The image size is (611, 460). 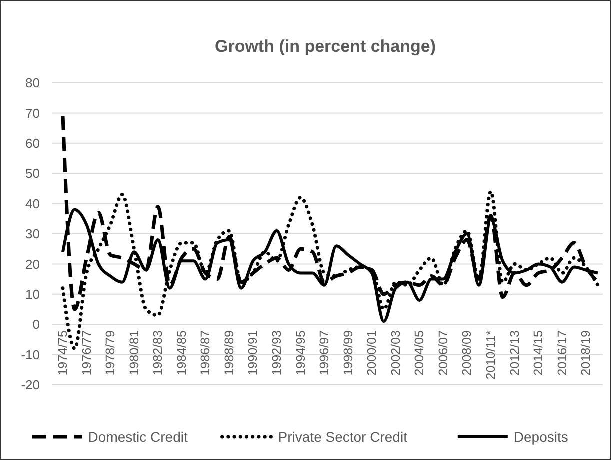 I want to click on x-tick-label: 1982/83, so click(x=158, y=353).